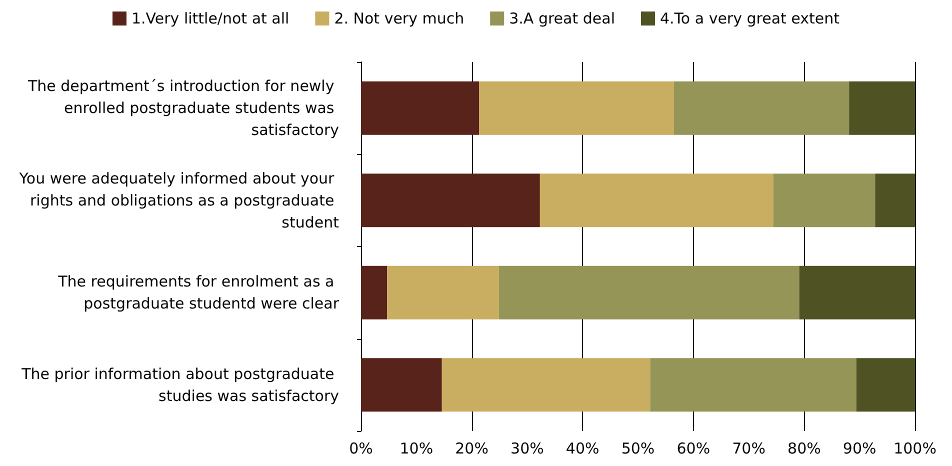  What do you see at coordinates (915, 449) in the screenshot?
I see `x-tick-label: 100%` at bounding box center [915, 449].